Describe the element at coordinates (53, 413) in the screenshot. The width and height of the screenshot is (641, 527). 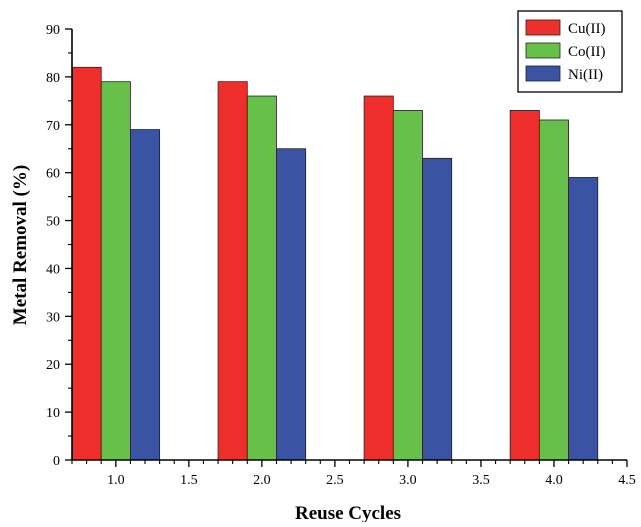
I see `y-tick-label: 10` at that location.